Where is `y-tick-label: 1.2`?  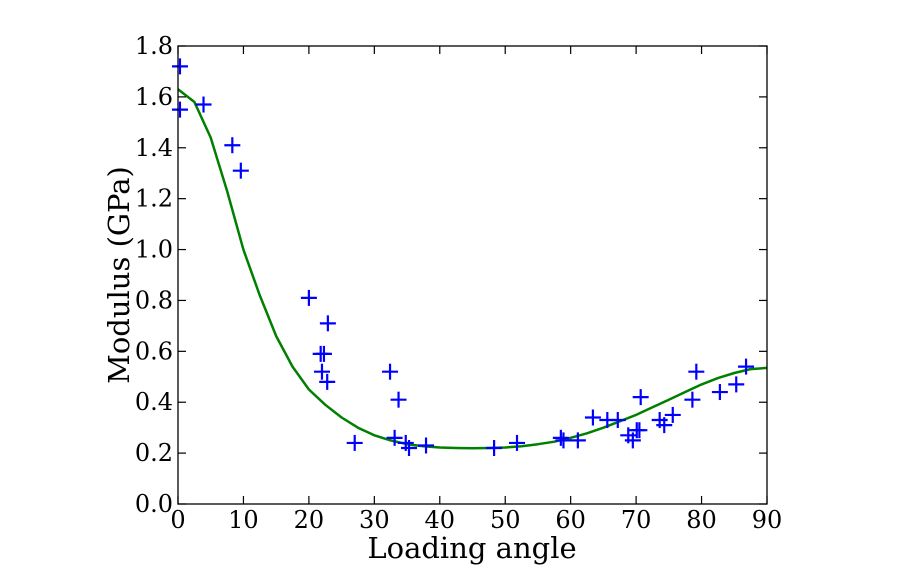
y-tick-label: 1.2 is located at coordinates (154, 199).